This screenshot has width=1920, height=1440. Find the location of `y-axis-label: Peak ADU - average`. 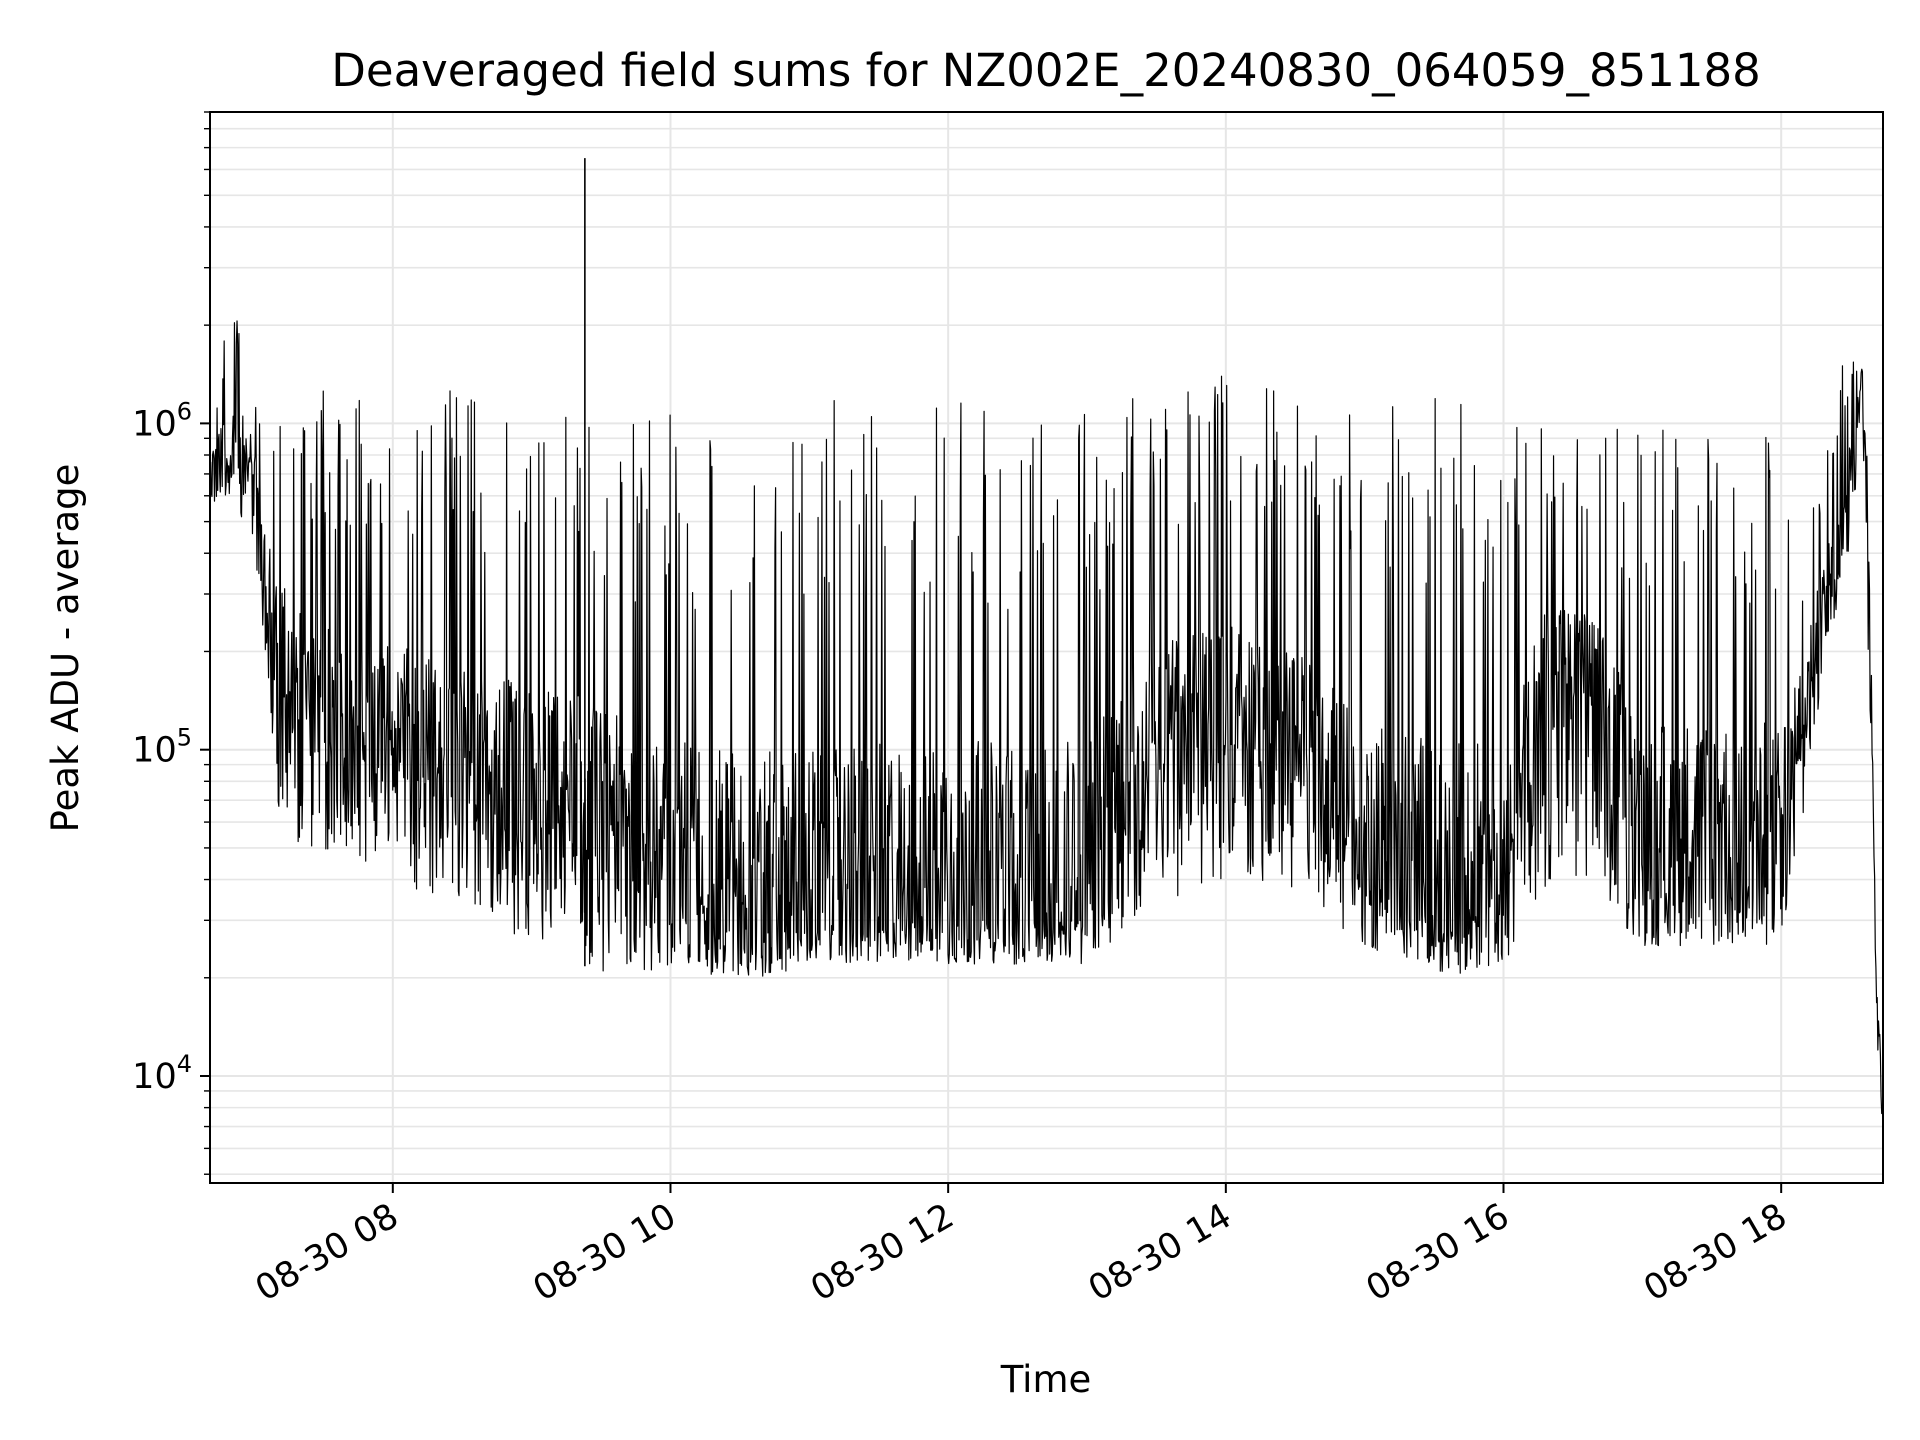

y-axis-label: Peak ADU - average is located at coordinates (65, 648).